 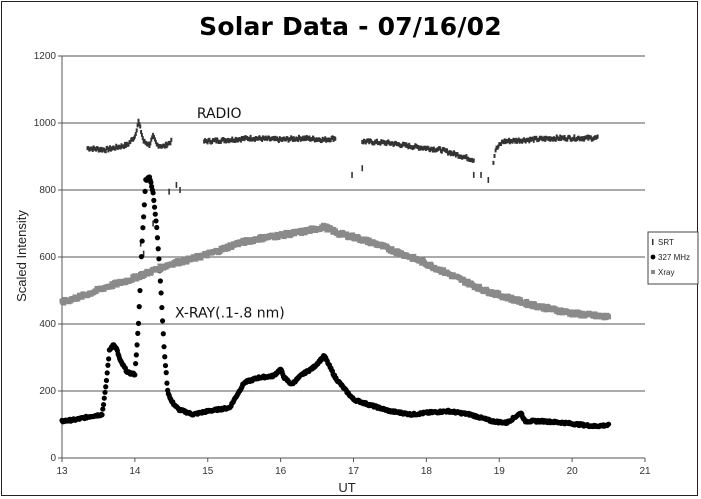 I want to click on legend-item: SRT, so click(x=663, y=242).